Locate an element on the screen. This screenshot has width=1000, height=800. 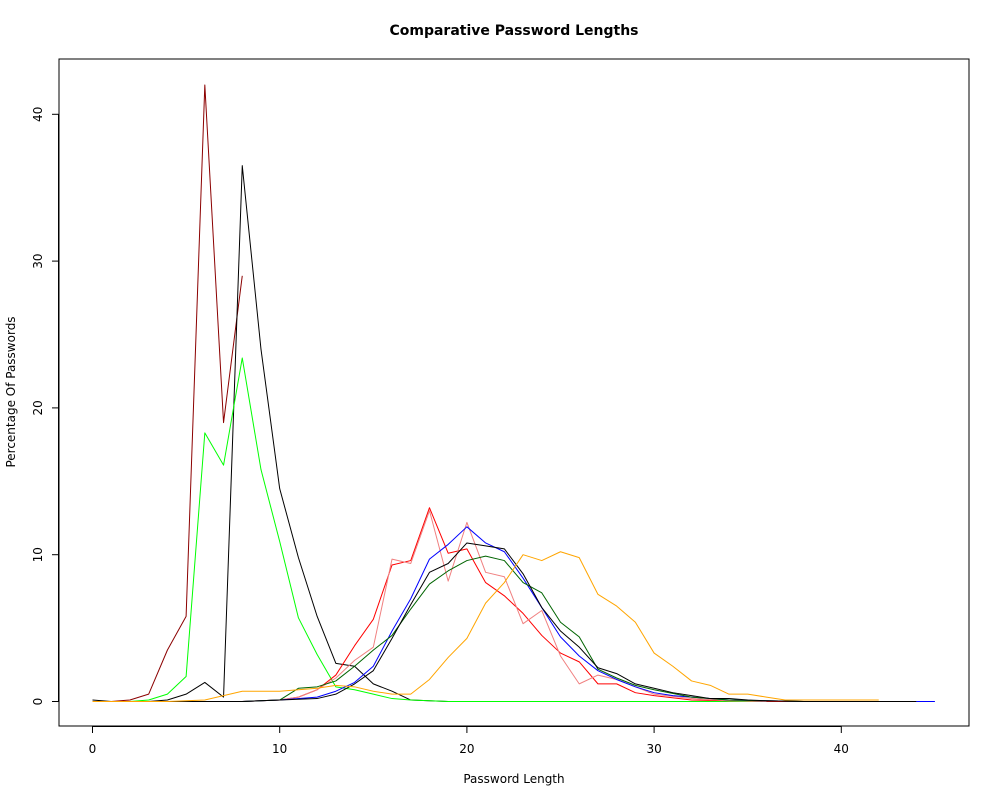
x-tick-label: 10 is located at coordinates (279, 749).